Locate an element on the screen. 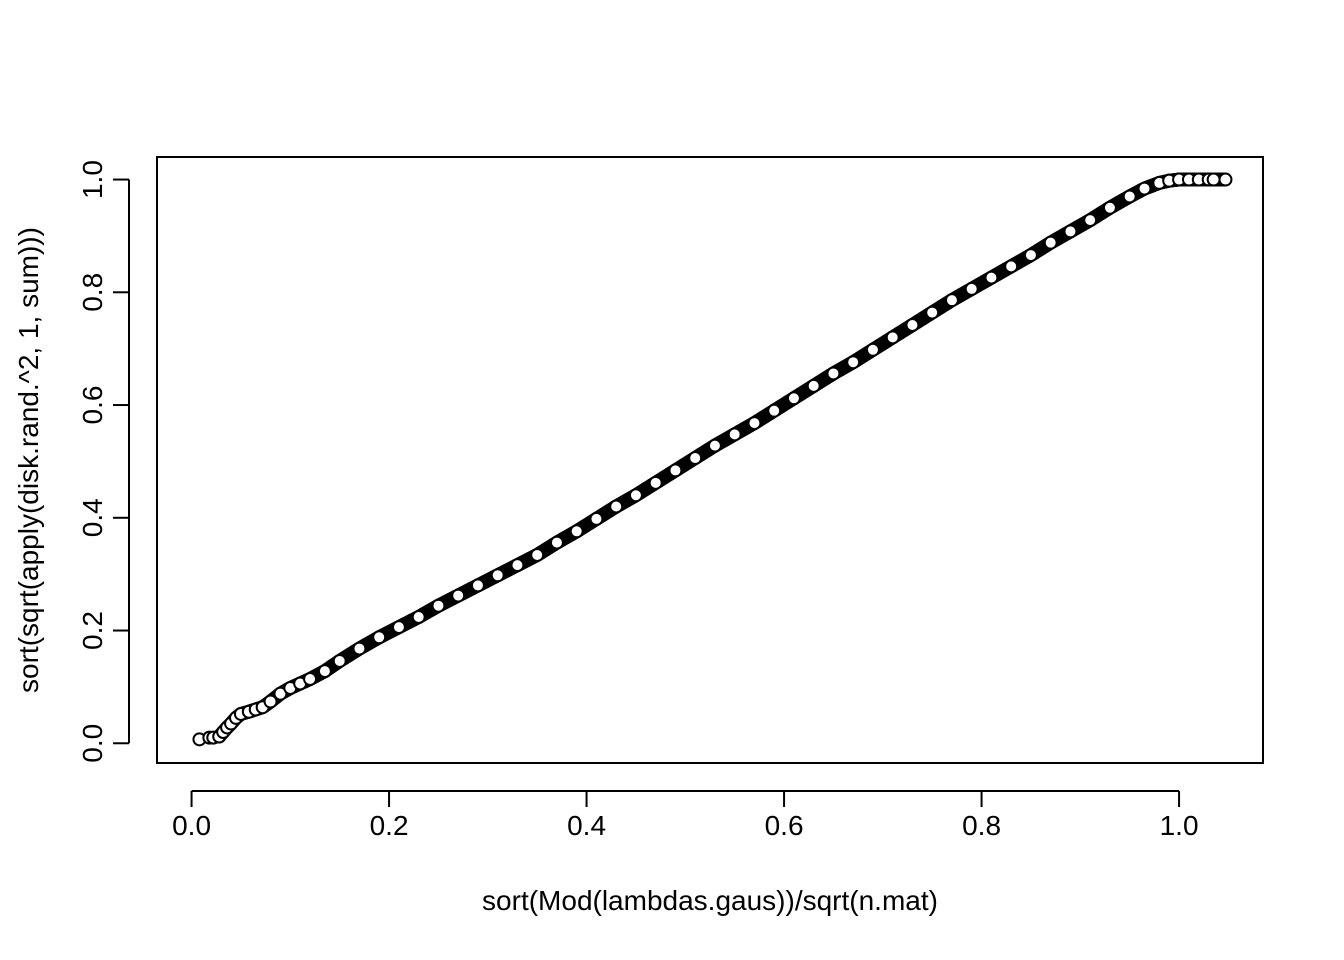  x-tick-label: 0.4 is located at coordinates (586, 825).